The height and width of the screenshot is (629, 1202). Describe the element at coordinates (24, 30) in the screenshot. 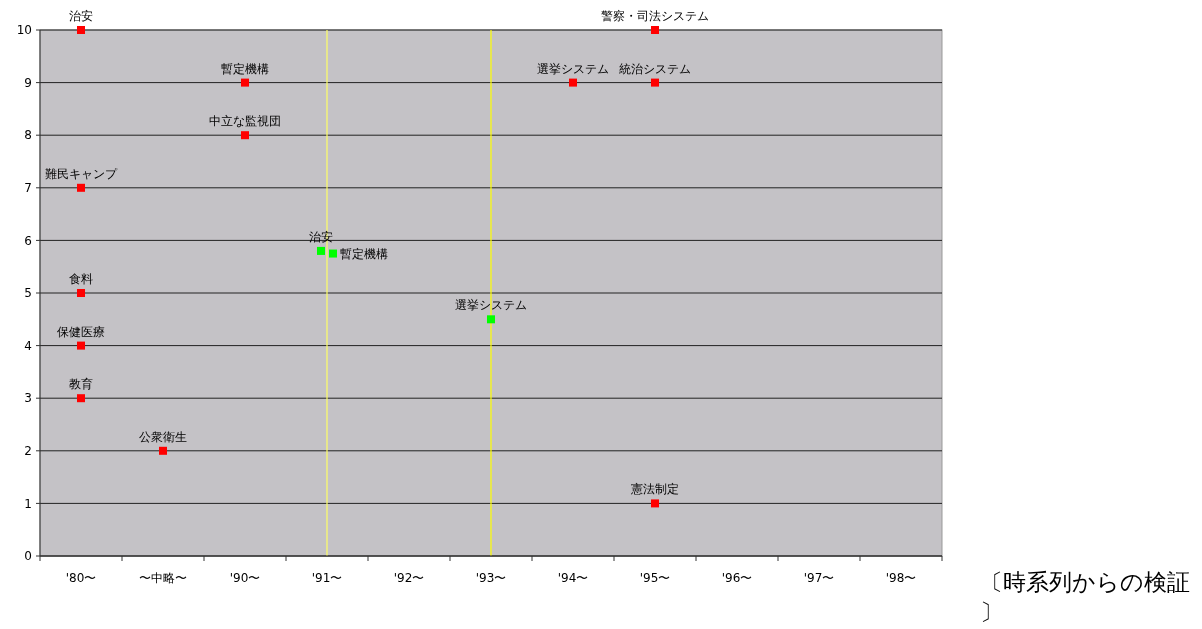

I see `y-tick-label: 10` at that location.